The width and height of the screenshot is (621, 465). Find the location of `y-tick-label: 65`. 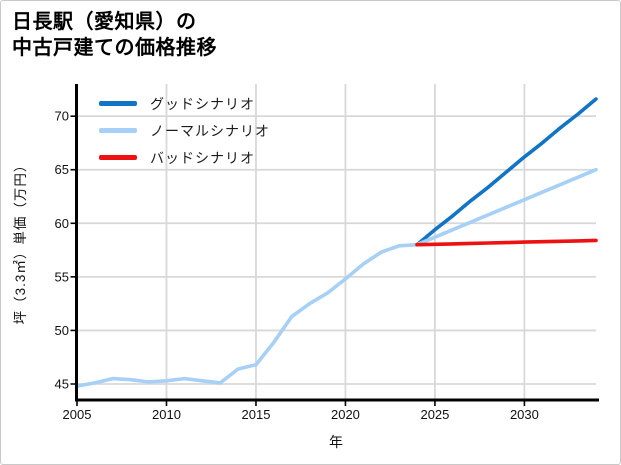

y-tick-label: 65 is located at coordinates (62, 169).